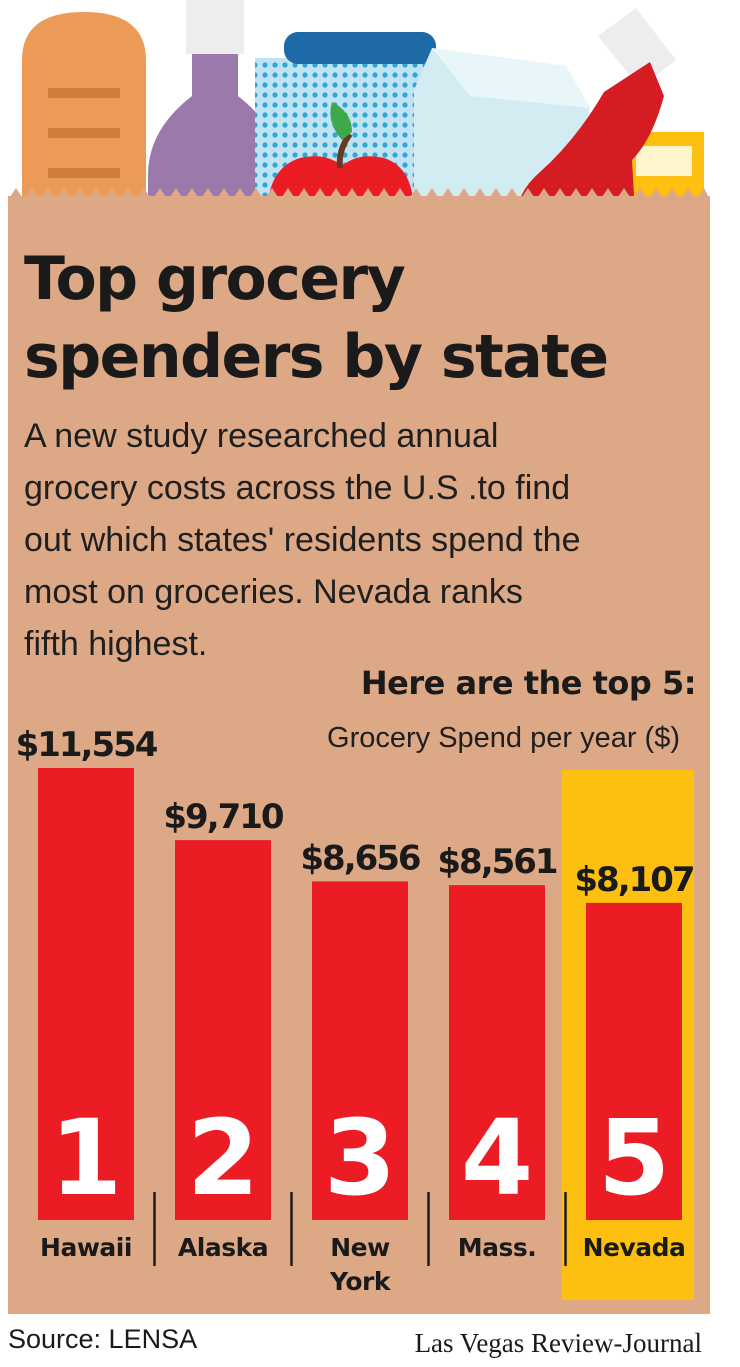 The width and height of the screenshot is (740, 1367). What do you see at coordinates (497, 862) in the screenshot?
I see `bar-value-label: $8,561` at bounding box center [497, 862].